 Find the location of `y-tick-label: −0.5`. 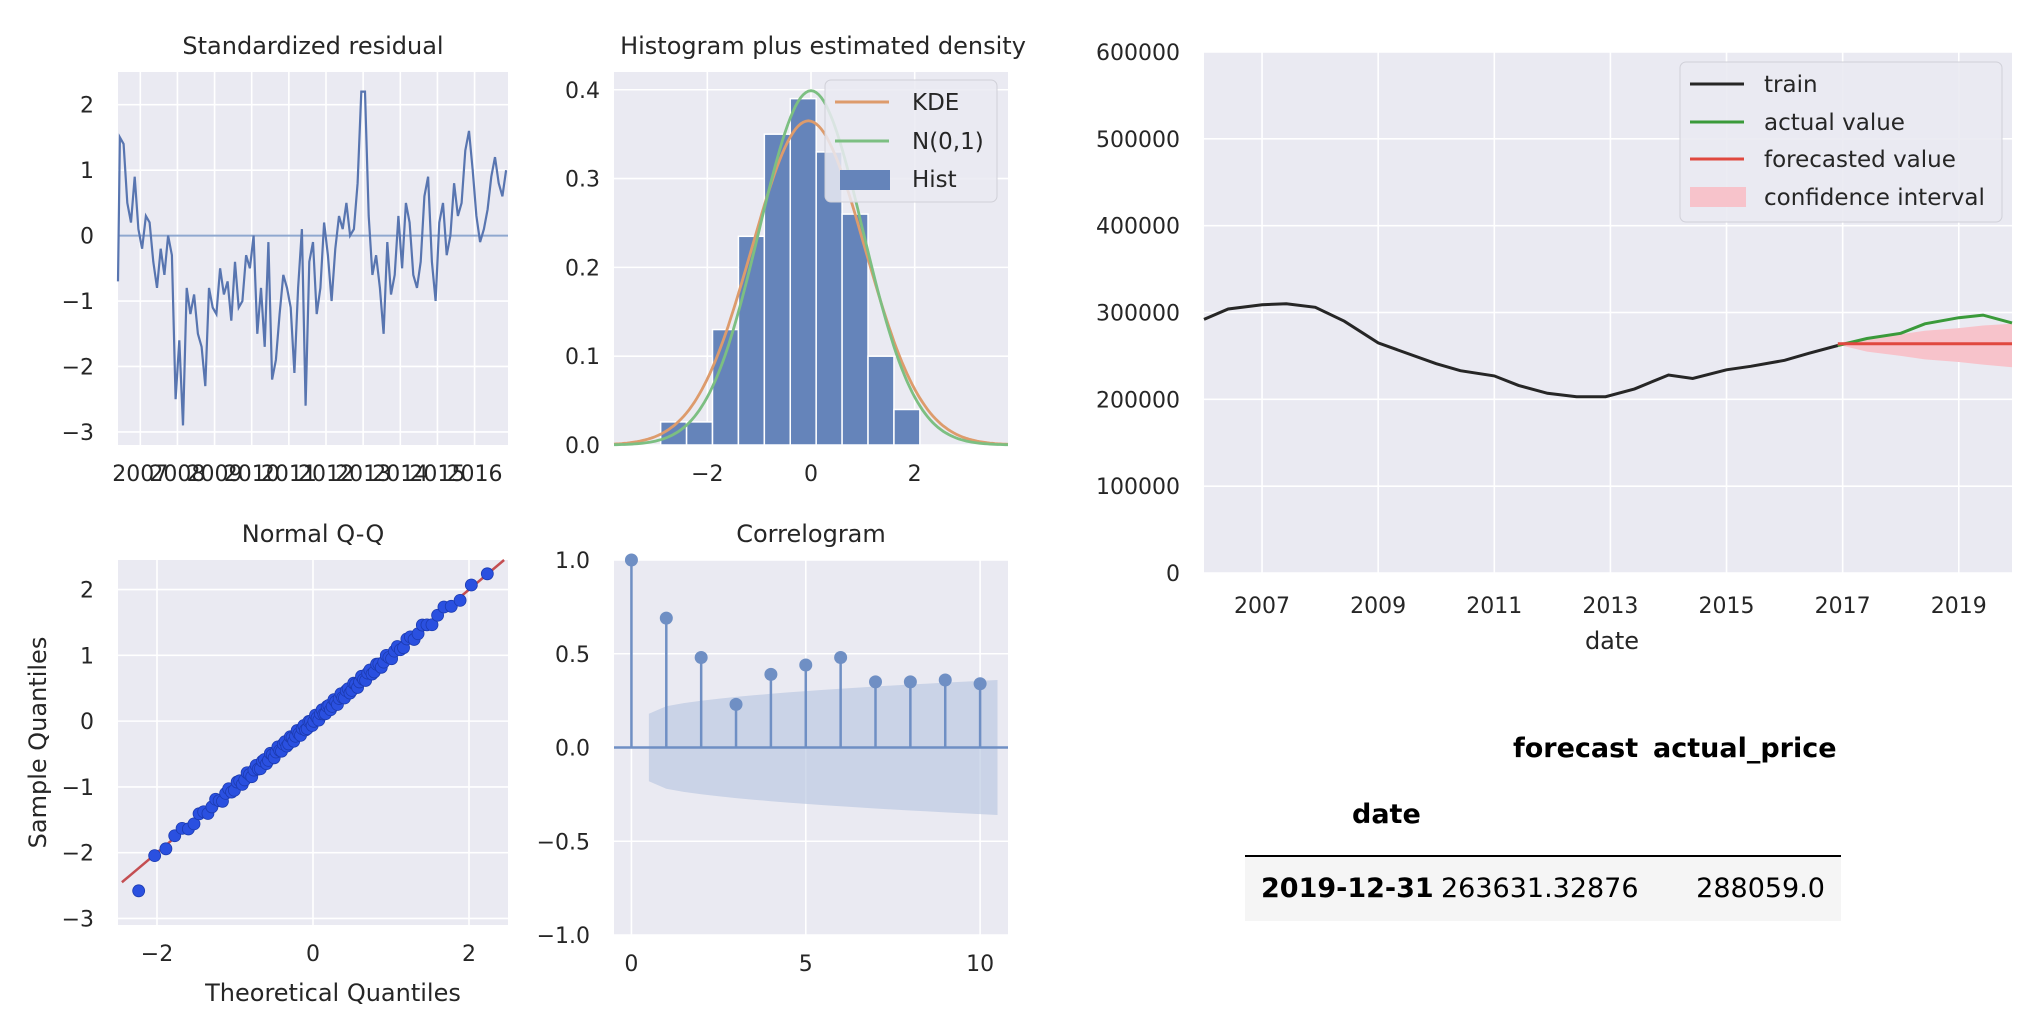

y-tick-label: −0.5 is located at coordinates (563, 842).